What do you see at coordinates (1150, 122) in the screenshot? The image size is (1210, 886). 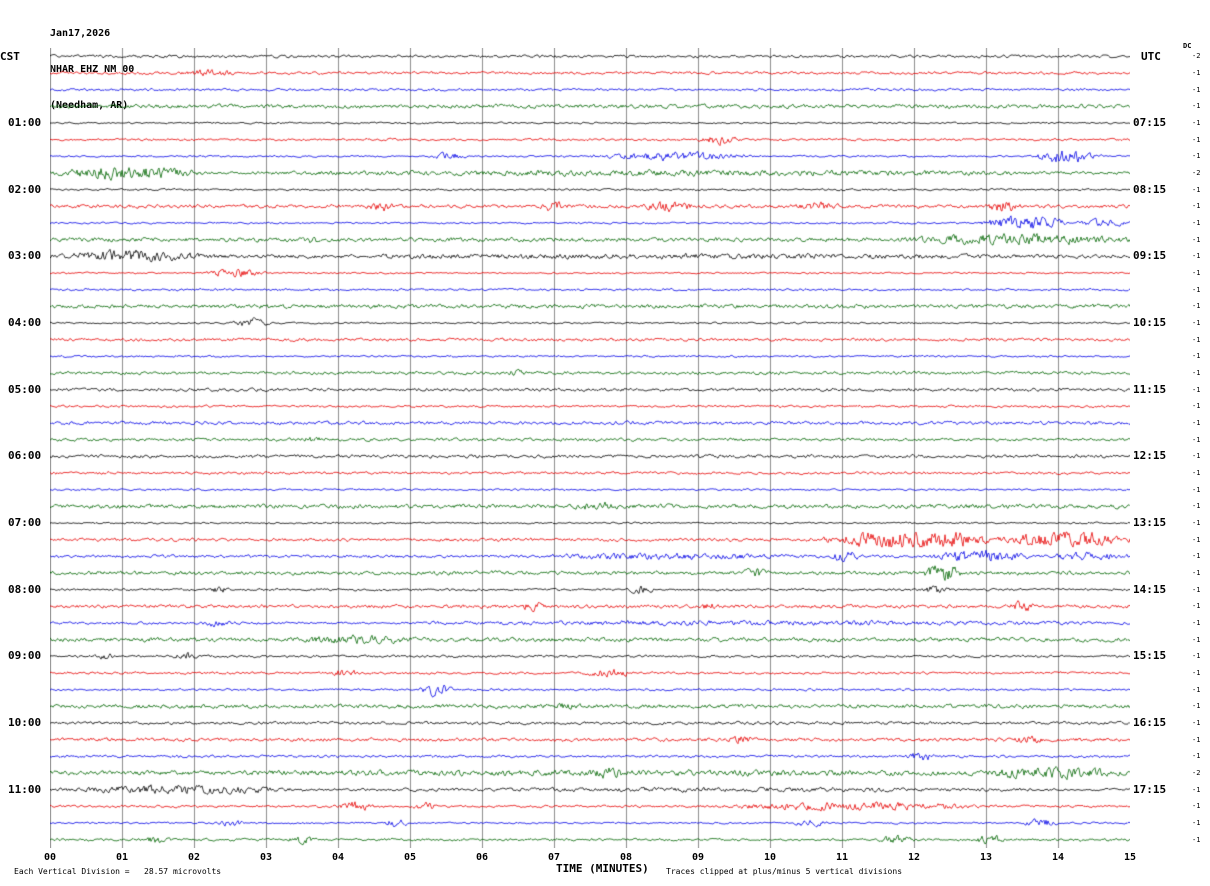 I see `right-hour-label: 07:15` at bounding box center [1150, 122].